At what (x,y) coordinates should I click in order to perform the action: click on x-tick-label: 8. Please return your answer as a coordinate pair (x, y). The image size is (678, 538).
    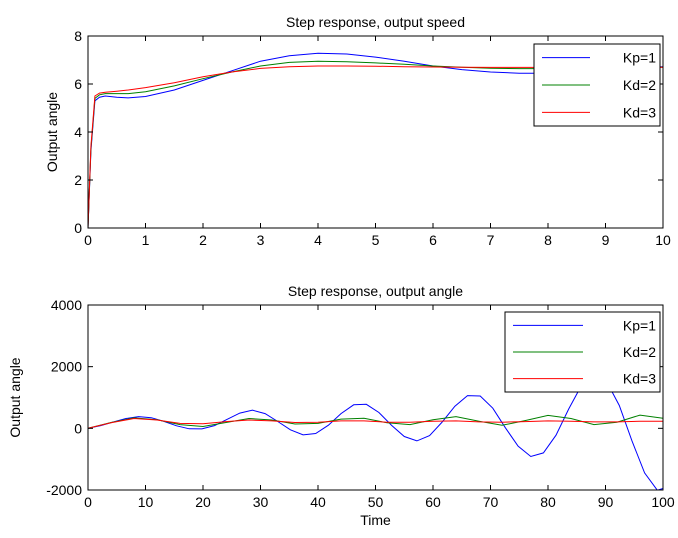
    Looking at the image, I should click on (548, 240).